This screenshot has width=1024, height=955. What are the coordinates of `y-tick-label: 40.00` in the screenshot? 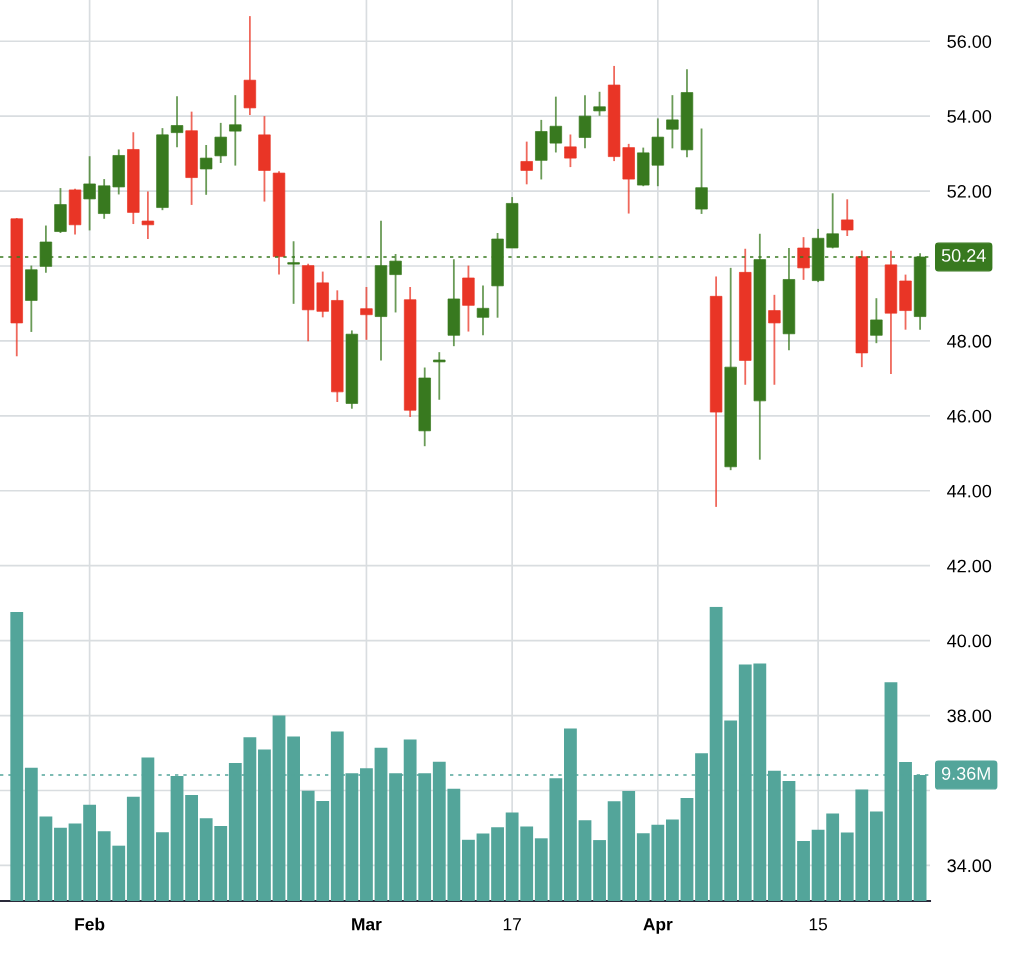 It's located at (969, 641).